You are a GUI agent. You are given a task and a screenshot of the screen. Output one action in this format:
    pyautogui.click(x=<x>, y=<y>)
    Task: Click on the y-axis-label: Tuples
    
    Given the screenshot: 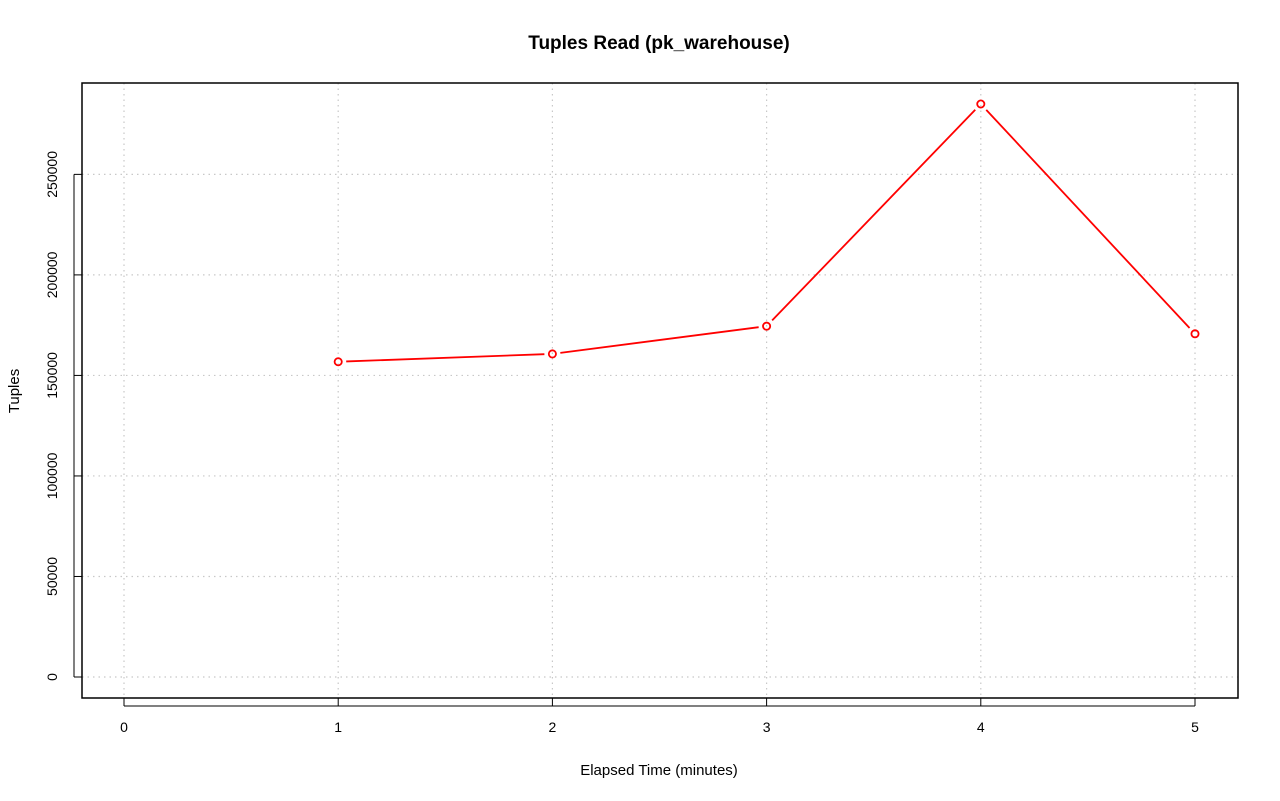 What is the action you would take?
    pyautogui.click(x=14, y=391)
    